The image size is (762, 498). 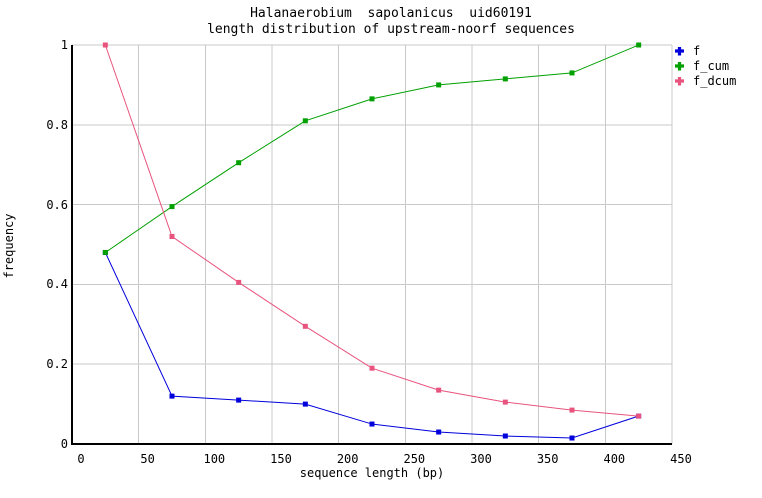 I want to click on x-tick-label: 100, so click(x=214, y=459).